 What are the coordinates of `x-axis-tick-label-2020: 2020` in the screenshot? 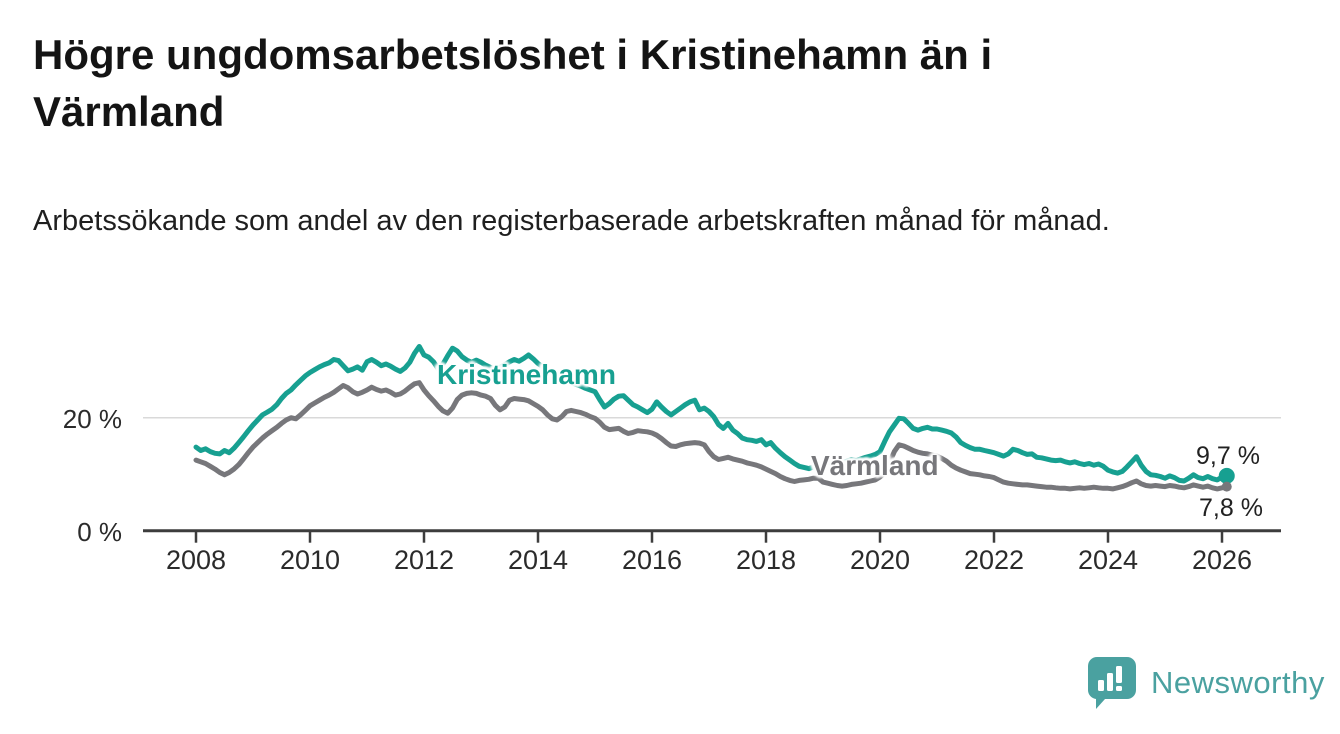 It's located at (880, 560).